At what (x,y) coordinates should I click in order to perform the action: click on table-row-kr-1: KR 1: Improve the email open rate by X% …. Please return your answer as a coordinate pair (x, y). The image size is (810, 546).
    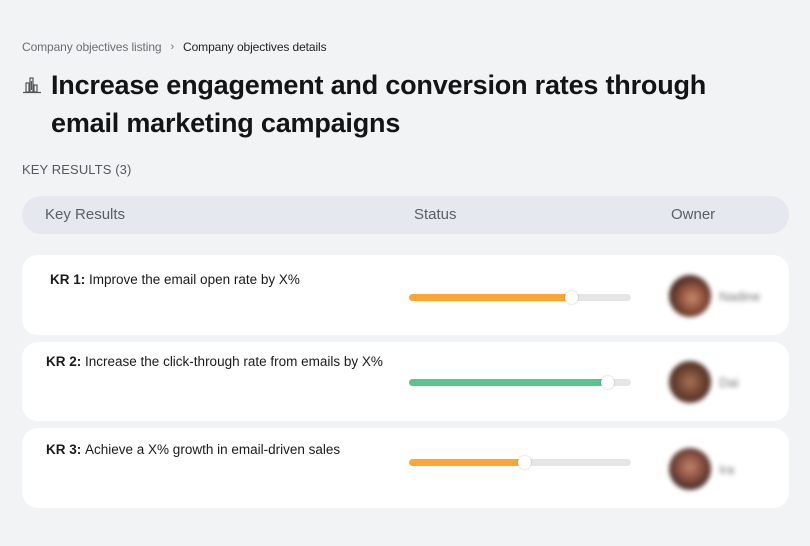
    Looking at the image, I should click on (405, 295).